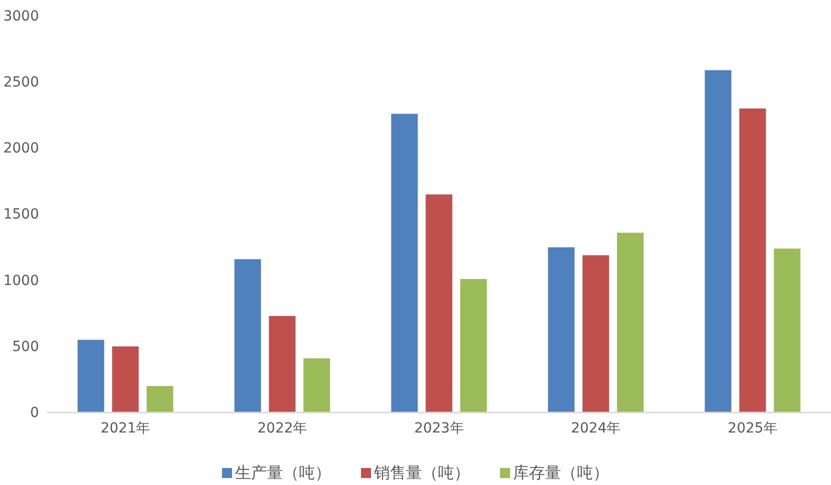 This screenshot has height=485, width=831. What do you see at coordinates (21, 214) in the screenshot?
I see `y-tick-label: 1500` at bounding box center [21, 214].